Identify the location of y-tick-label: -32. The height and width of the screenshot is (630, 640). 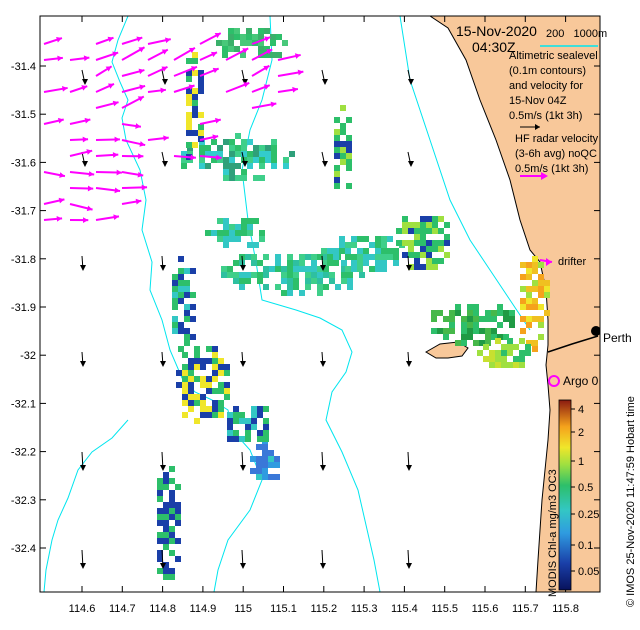
(28, 356).